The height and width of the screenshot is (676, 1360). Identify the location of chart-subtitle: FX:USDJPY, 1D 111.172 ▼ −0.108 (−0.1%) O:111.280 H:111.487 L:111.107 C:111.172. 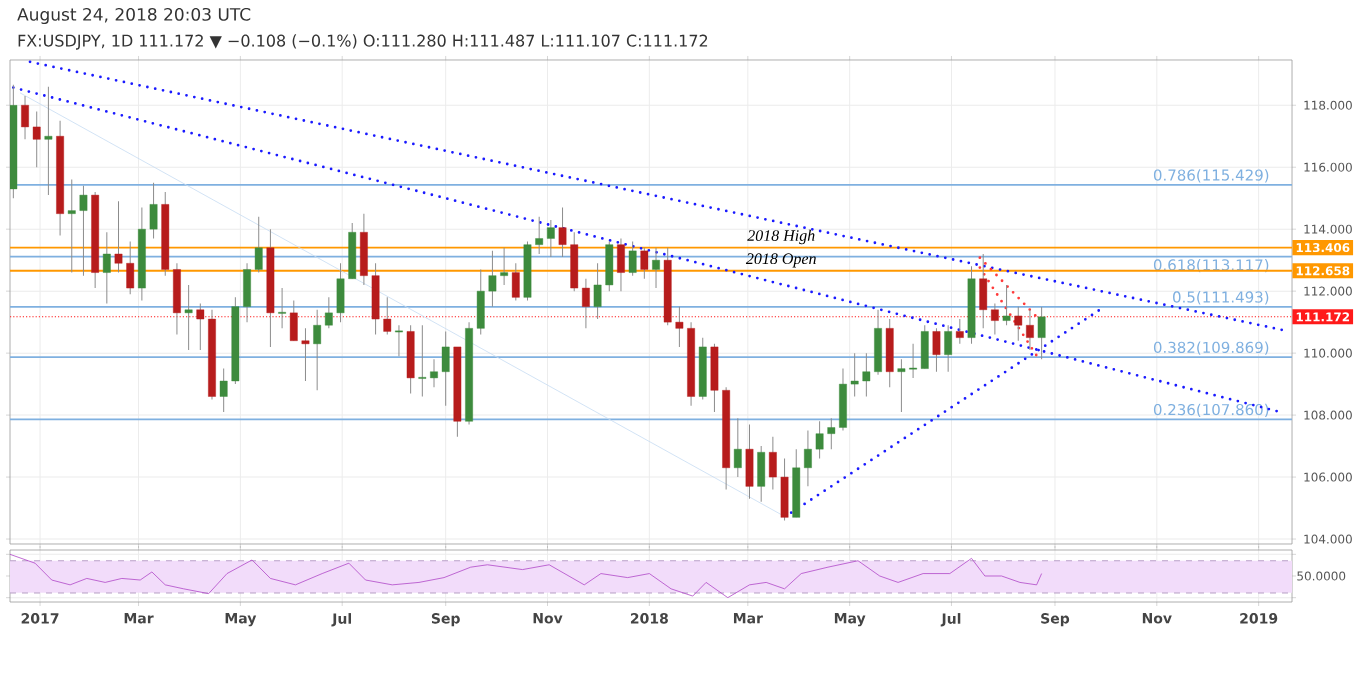
(363, 42).